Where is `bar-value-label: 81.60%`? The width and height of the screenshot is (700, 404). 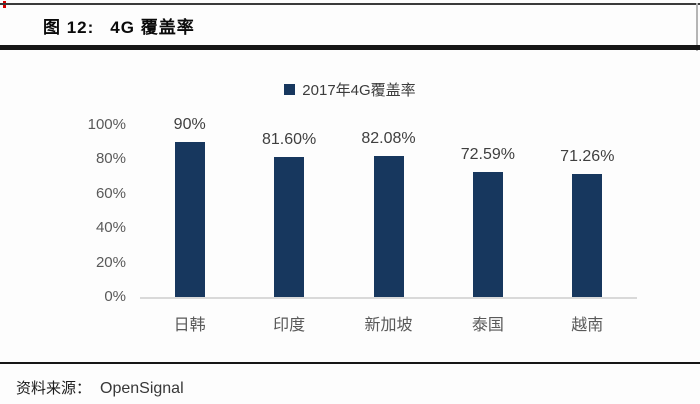 bar-value-label: 81.60% is located at coordinates (289, 139).